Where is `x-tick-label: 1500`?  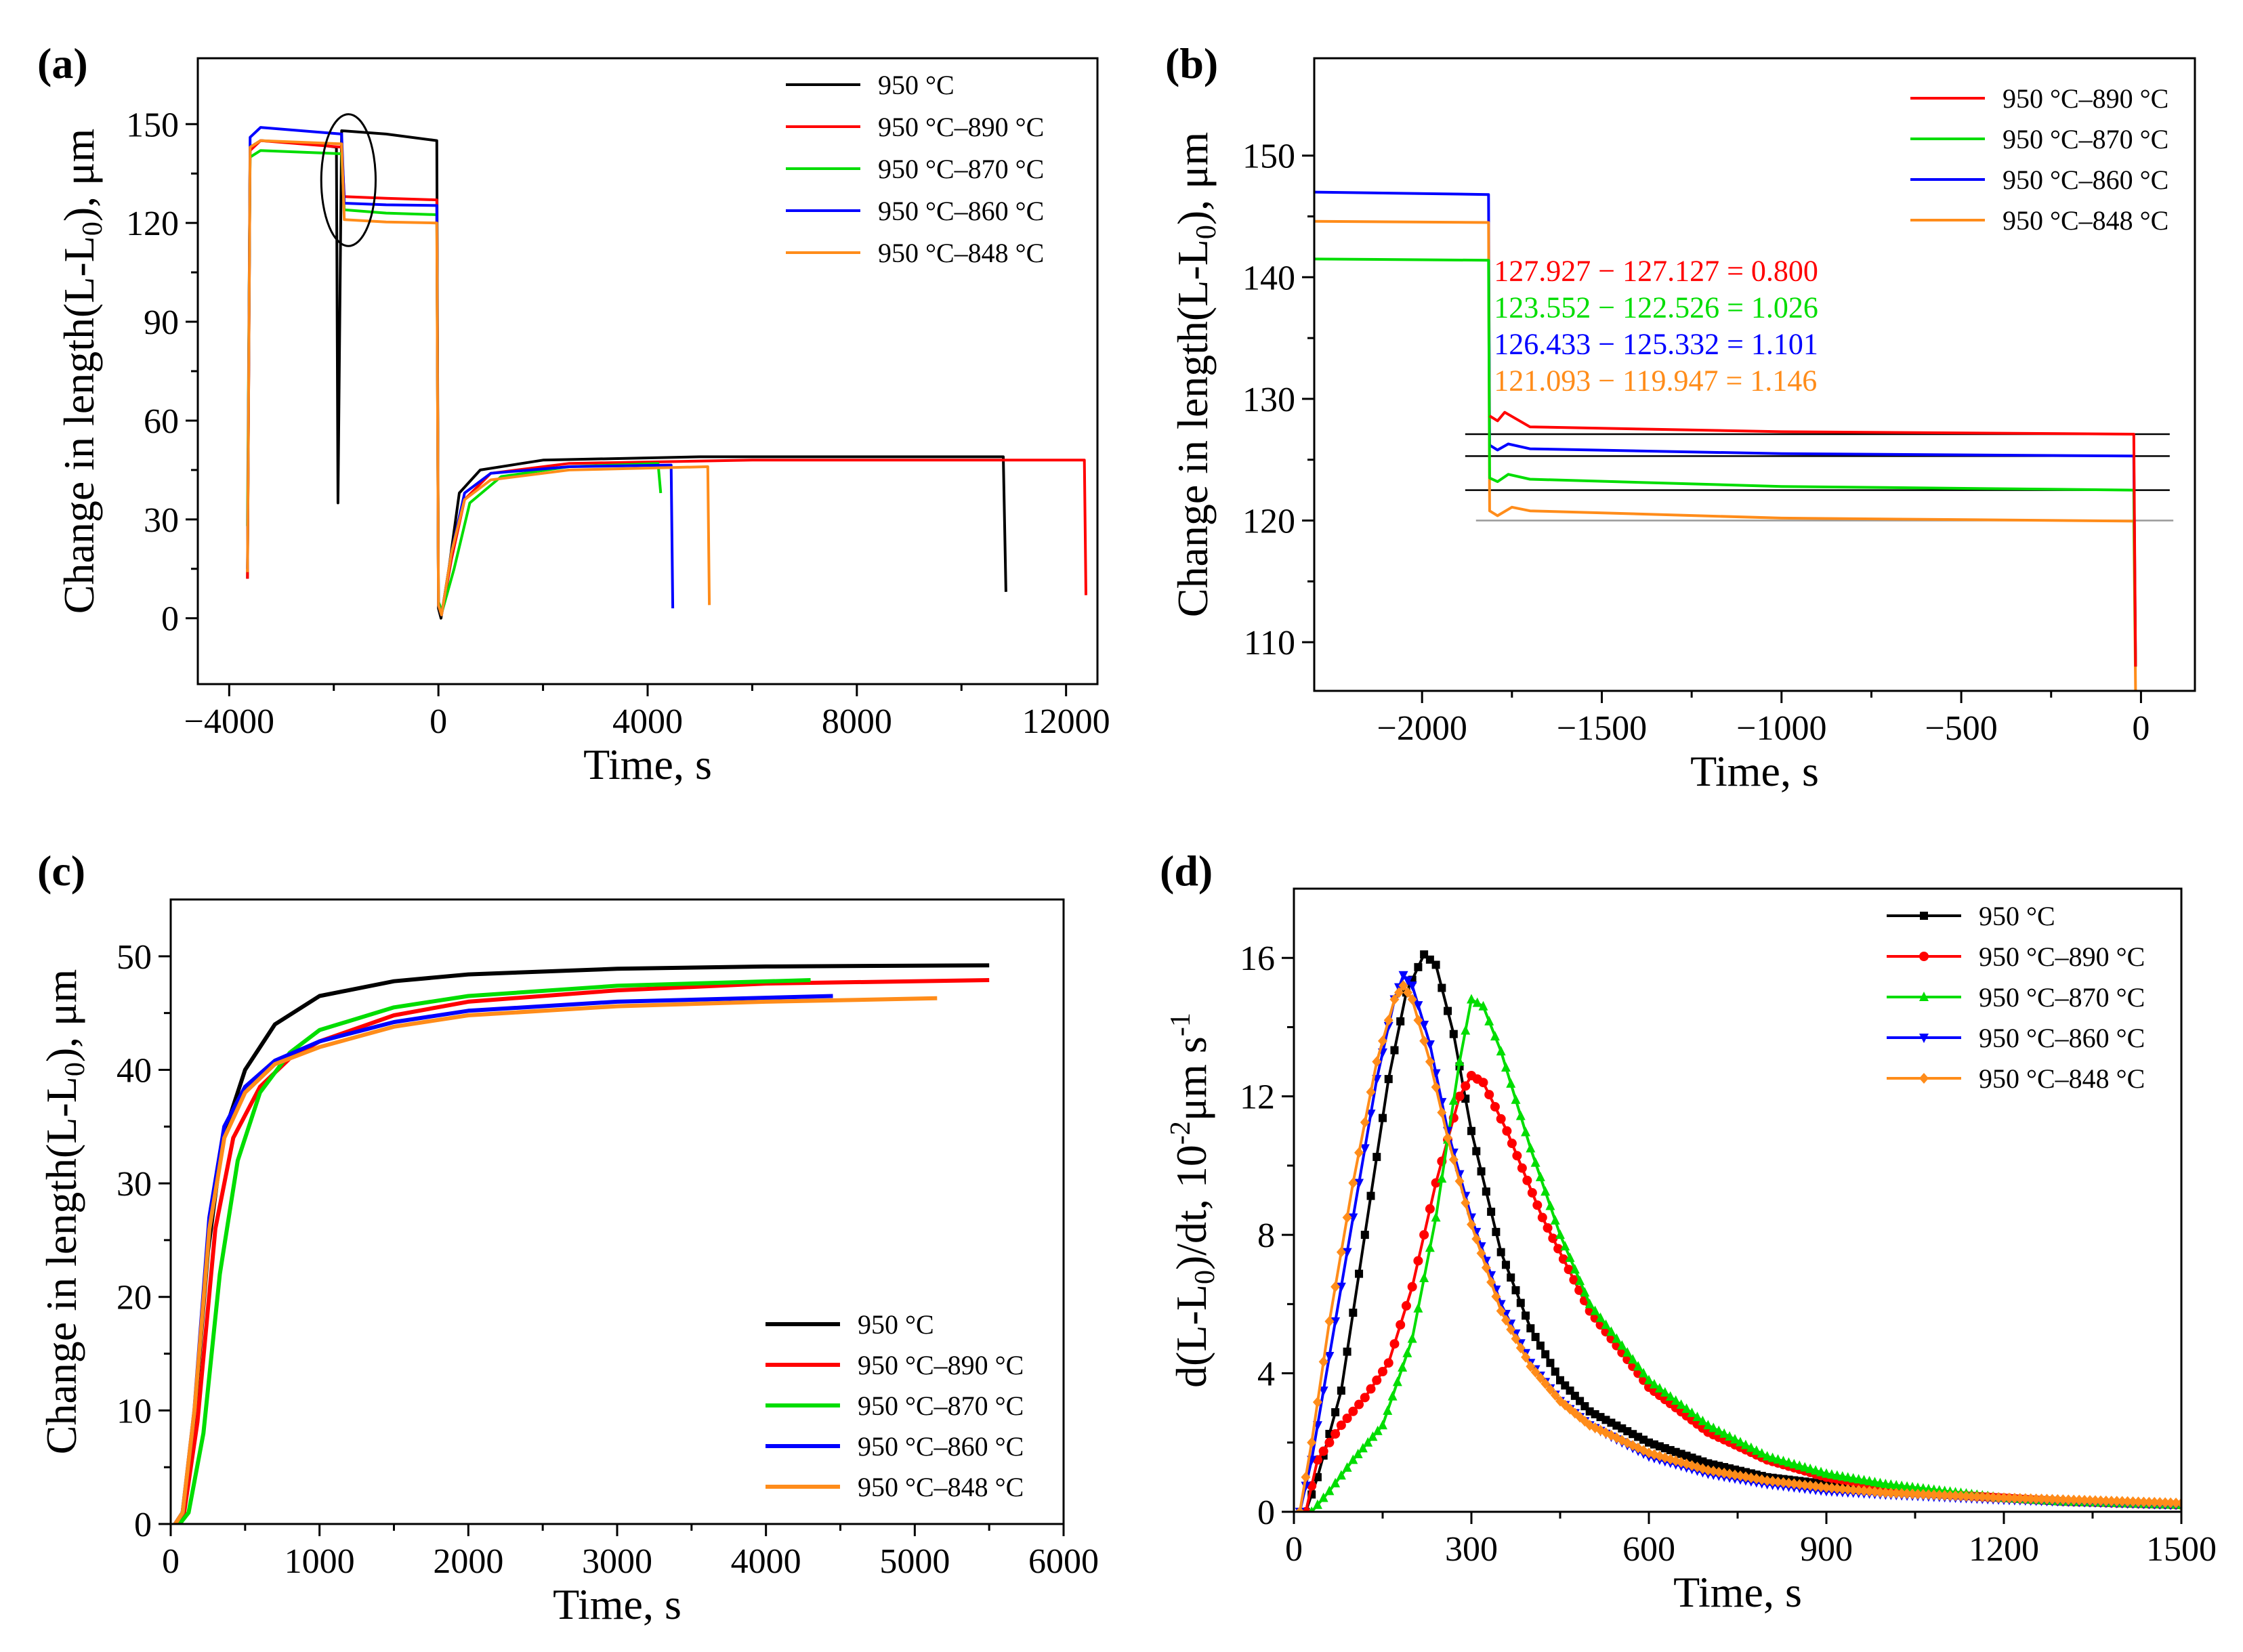 x-tick-label: 1500 is located at coordinates (2181, 1549).